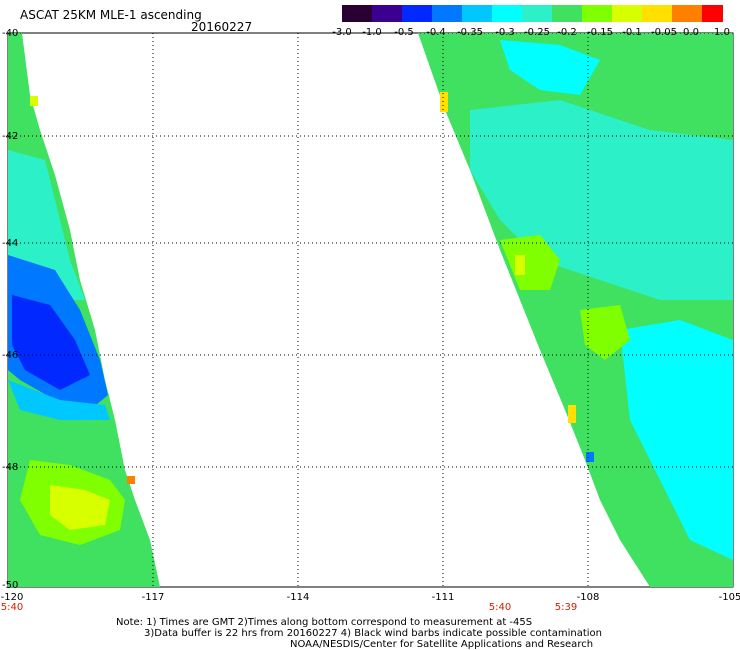 The image size is (740, 650). I want to click on colorbar-label: -3.0, so click(342, 32).